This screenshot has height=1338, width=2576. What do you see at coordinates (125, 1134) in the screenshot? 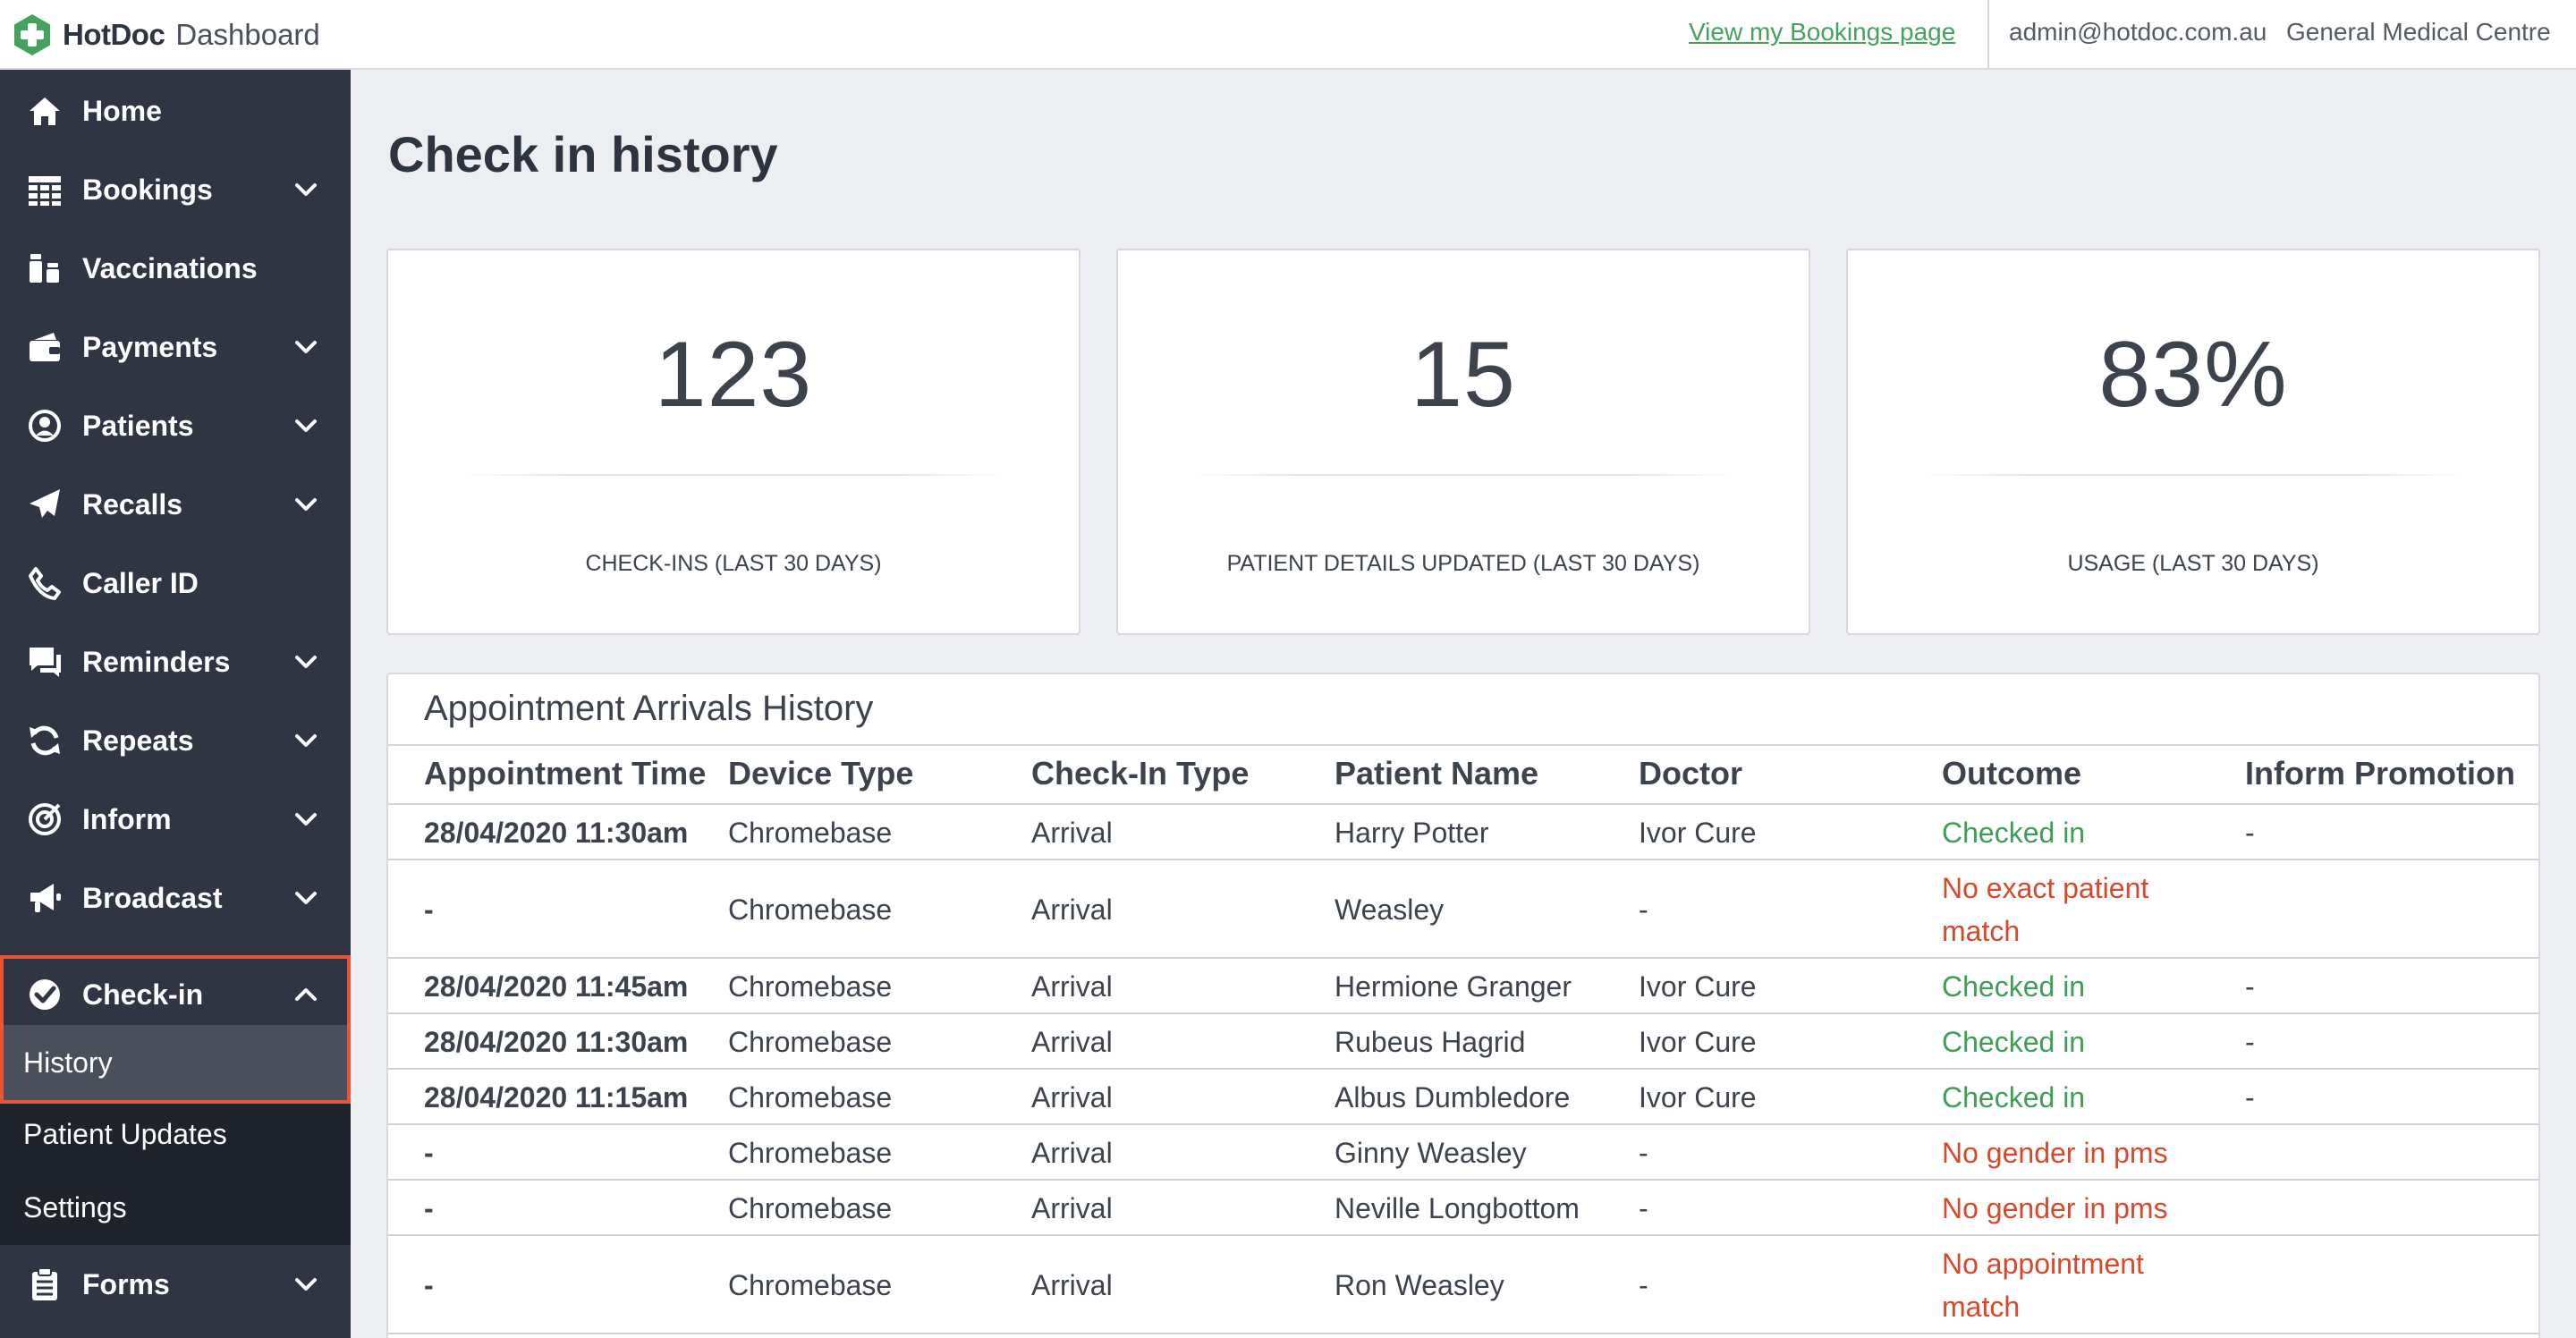
I see `sidebar-subitem-label: Patient Updates` at bounding box center [125, 1134].